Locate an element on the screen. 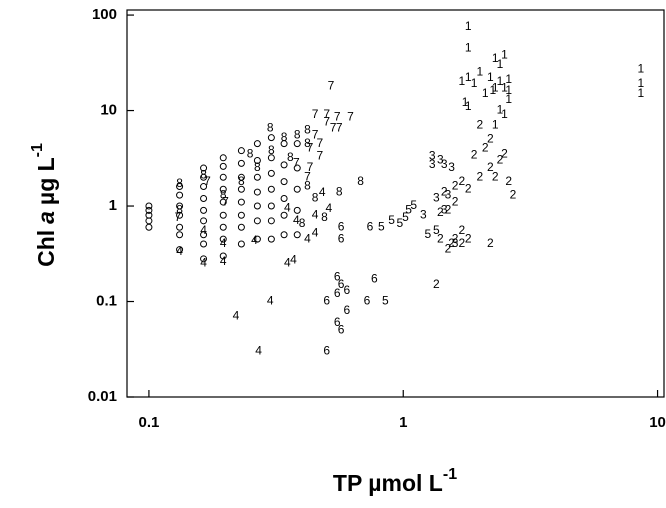 Image resolution: width=666 pixels, height=508 pixels. x-tick-label: 10 is located at coordinates (657, 422).